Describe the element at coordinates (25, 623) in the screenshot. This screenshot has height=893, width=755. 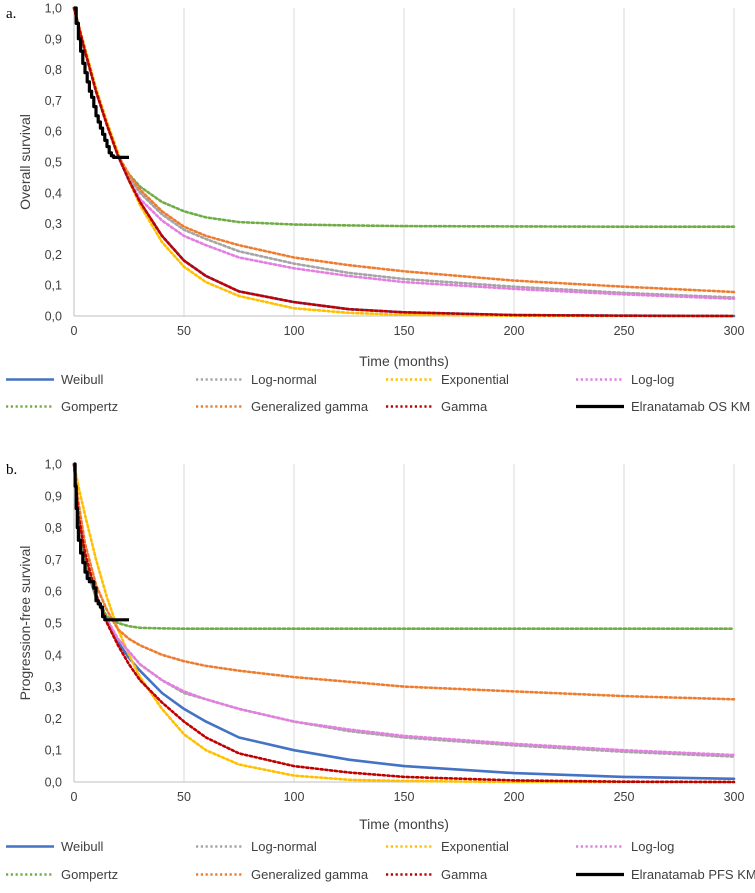
I see `y-axis-title: Progression-free survival` at that location.